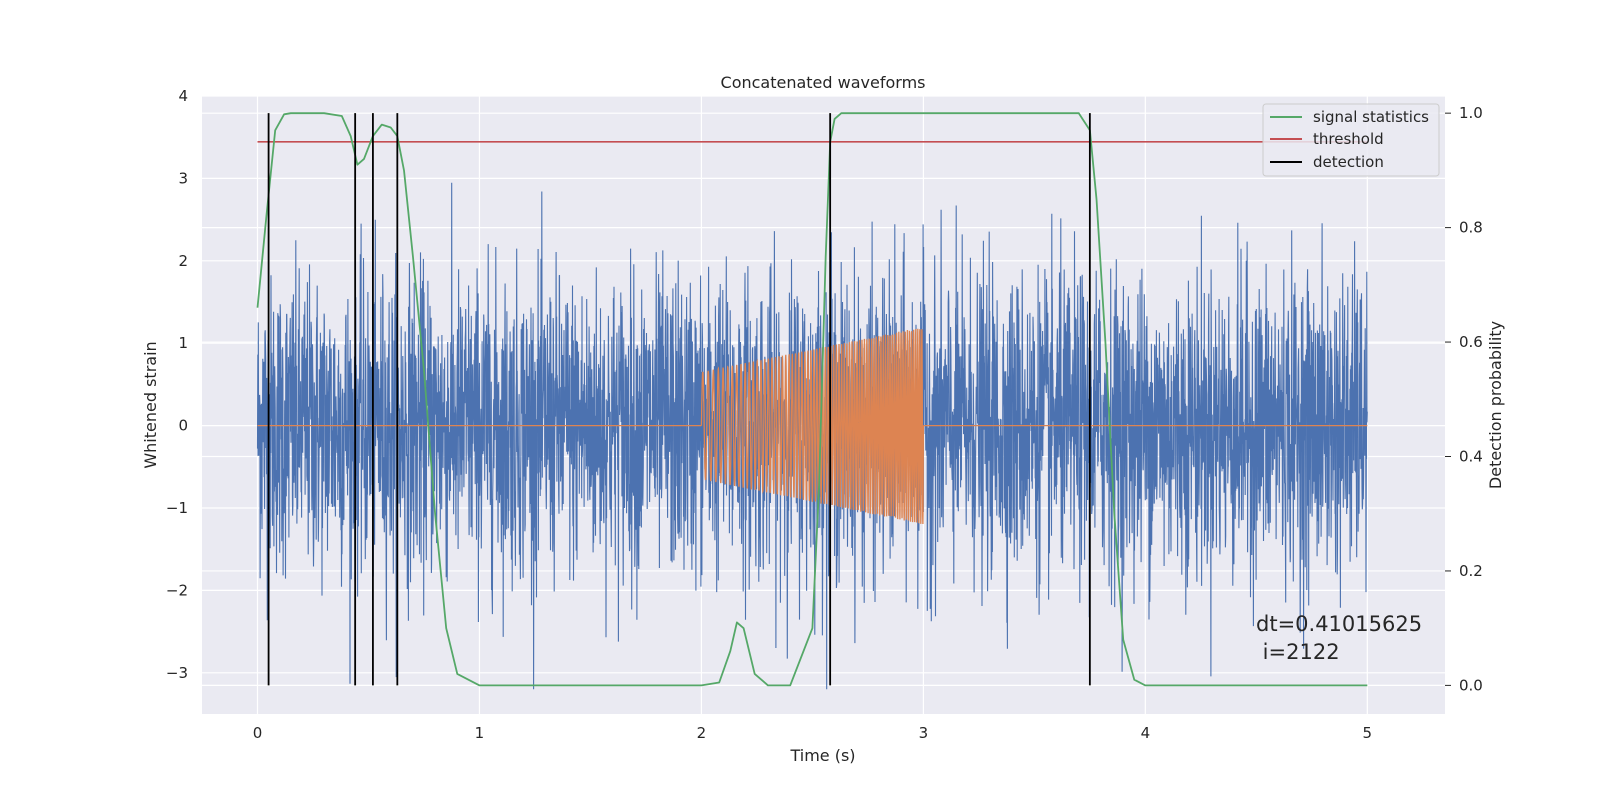  Describe the element at coordinates (1471, 685) in the screenshot. I see `y-tick-label-right: 0.0` at that location.